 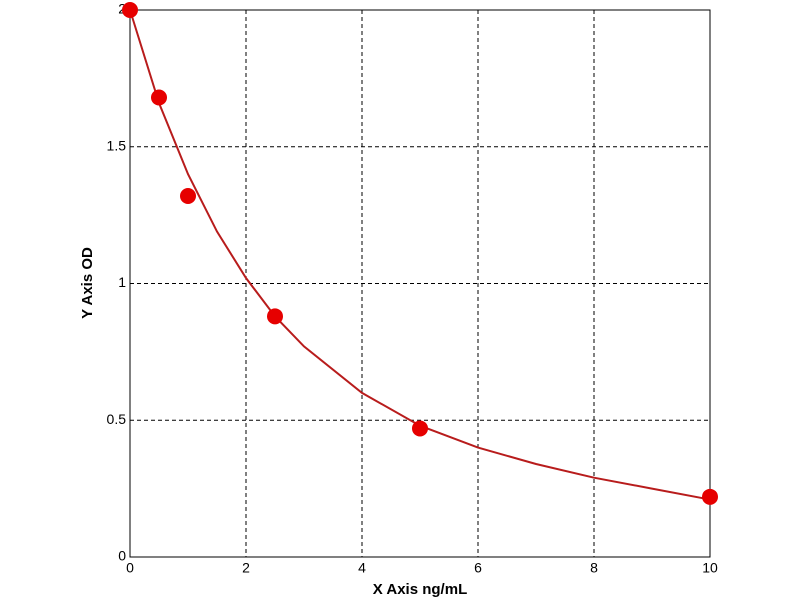 What do you see at coordinates (246, 568) in the screenshot?
I see `x-tick-label: 2` at bounding box center [246, 568].